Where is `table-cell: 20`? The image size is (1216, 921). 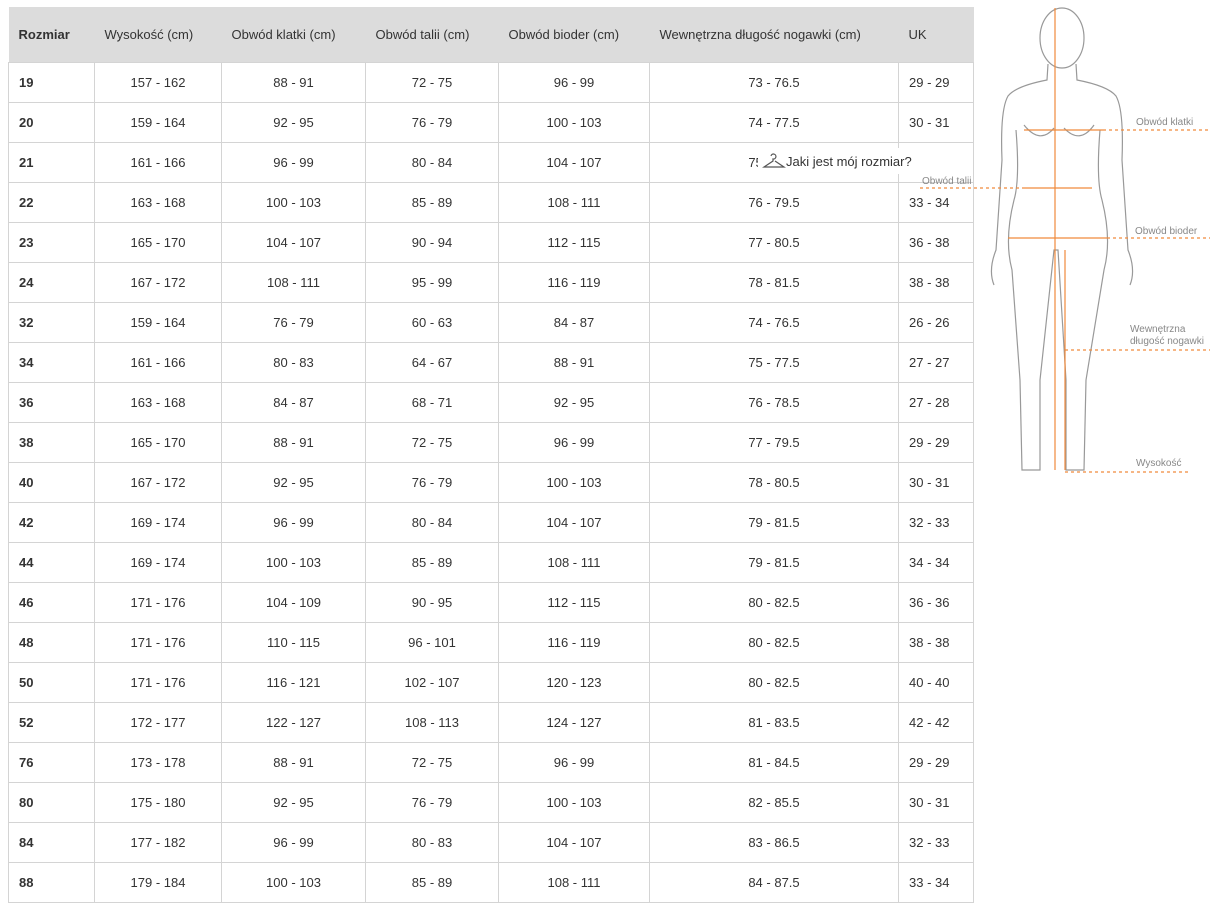 table-cell: 20 is located at coordinates (51, 122).